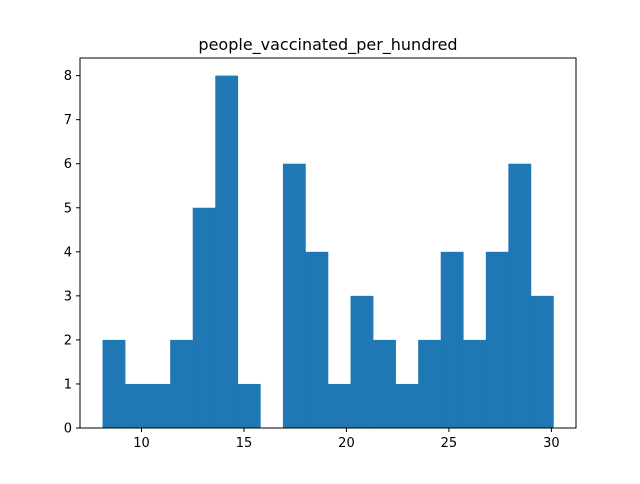 The height and width of the screenshot is (484, 640). What do you see at coordinates (68, 384) in the screenshot?
I see `y-tick-label: 1` at bounding box center [68, 384].